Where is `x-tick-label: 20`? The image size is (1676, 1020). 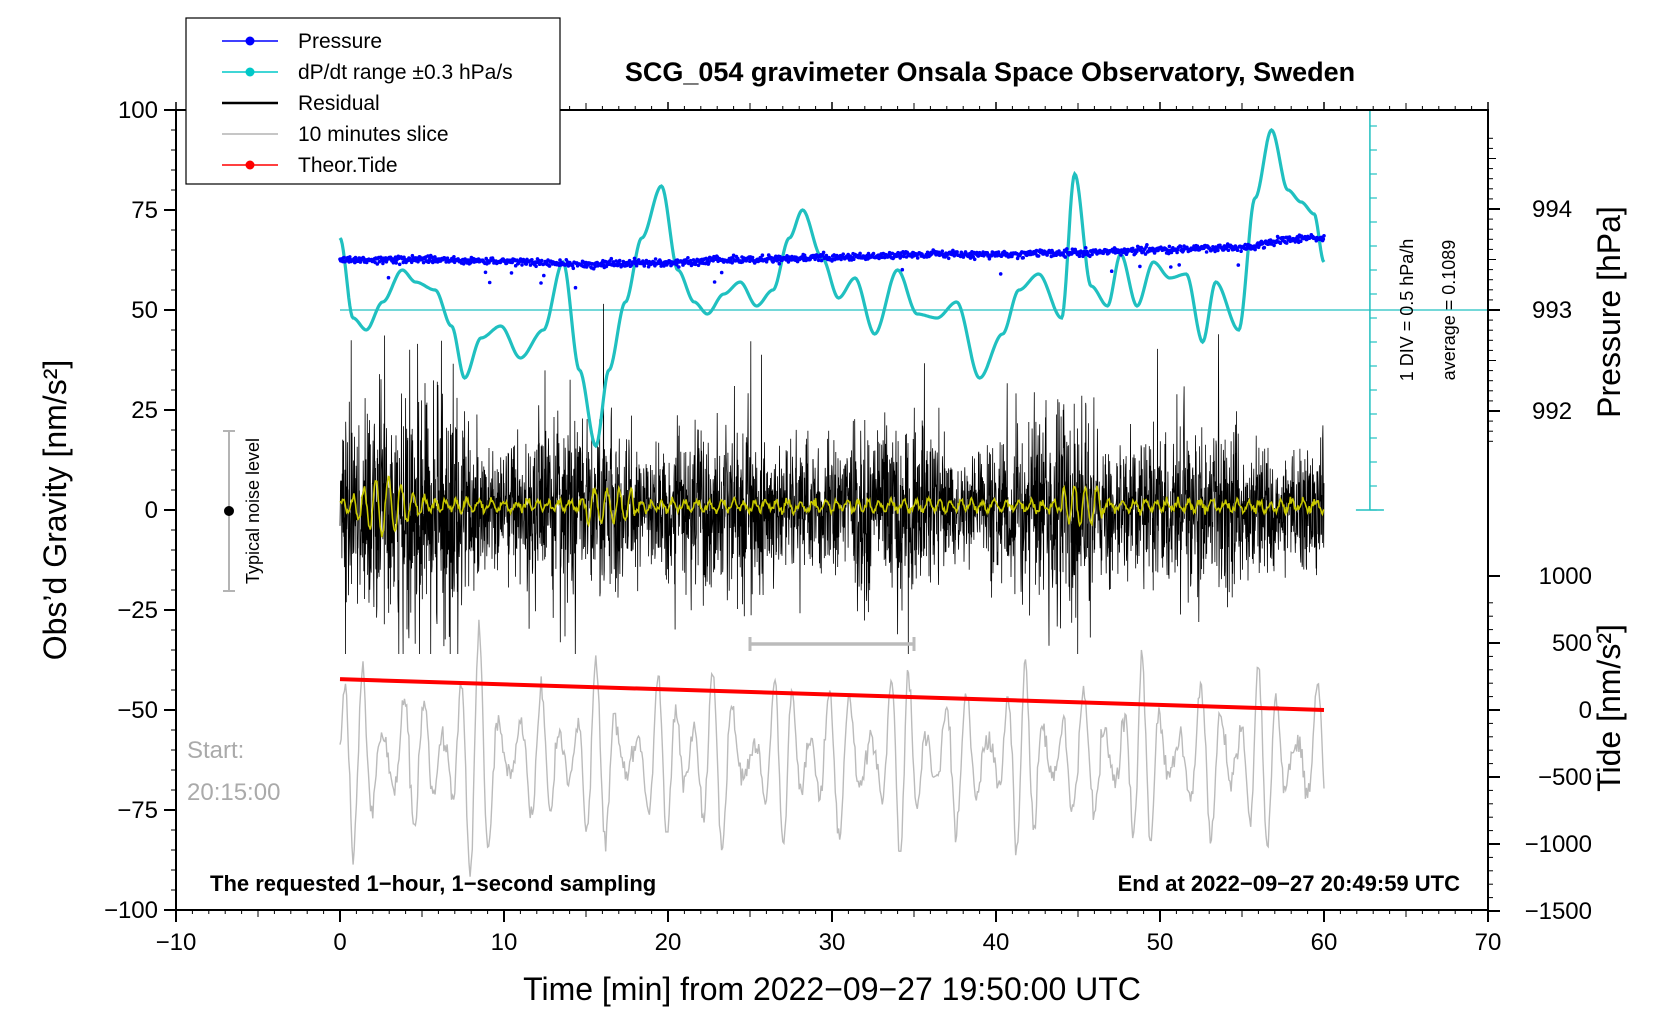 x-tick-label: 20 is located at coordinates (668, 942).